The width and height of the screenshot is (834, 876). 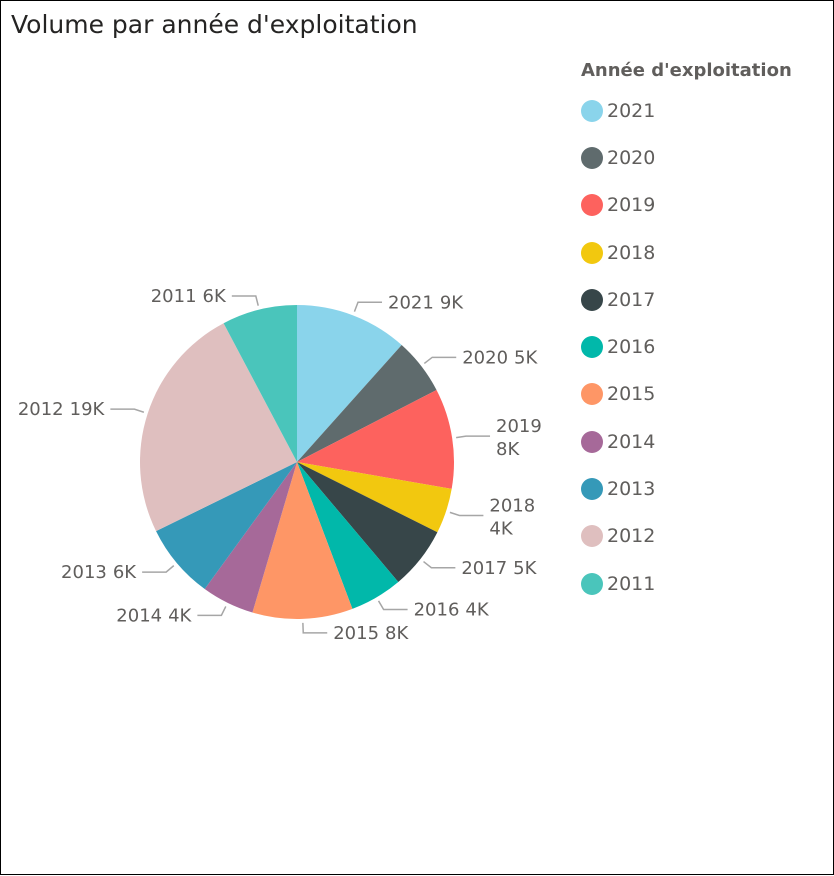 I want to click on data-label-2018: 2018 4K, so click(x=512, y=518).